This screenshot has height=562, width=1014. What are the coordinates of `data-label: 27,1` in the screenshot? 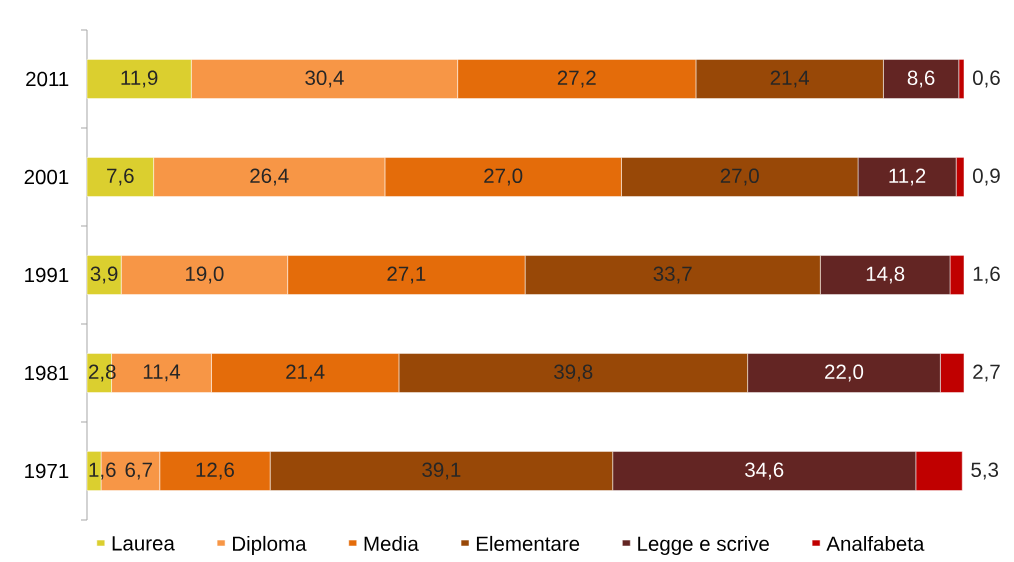 It's located at (406, 275).